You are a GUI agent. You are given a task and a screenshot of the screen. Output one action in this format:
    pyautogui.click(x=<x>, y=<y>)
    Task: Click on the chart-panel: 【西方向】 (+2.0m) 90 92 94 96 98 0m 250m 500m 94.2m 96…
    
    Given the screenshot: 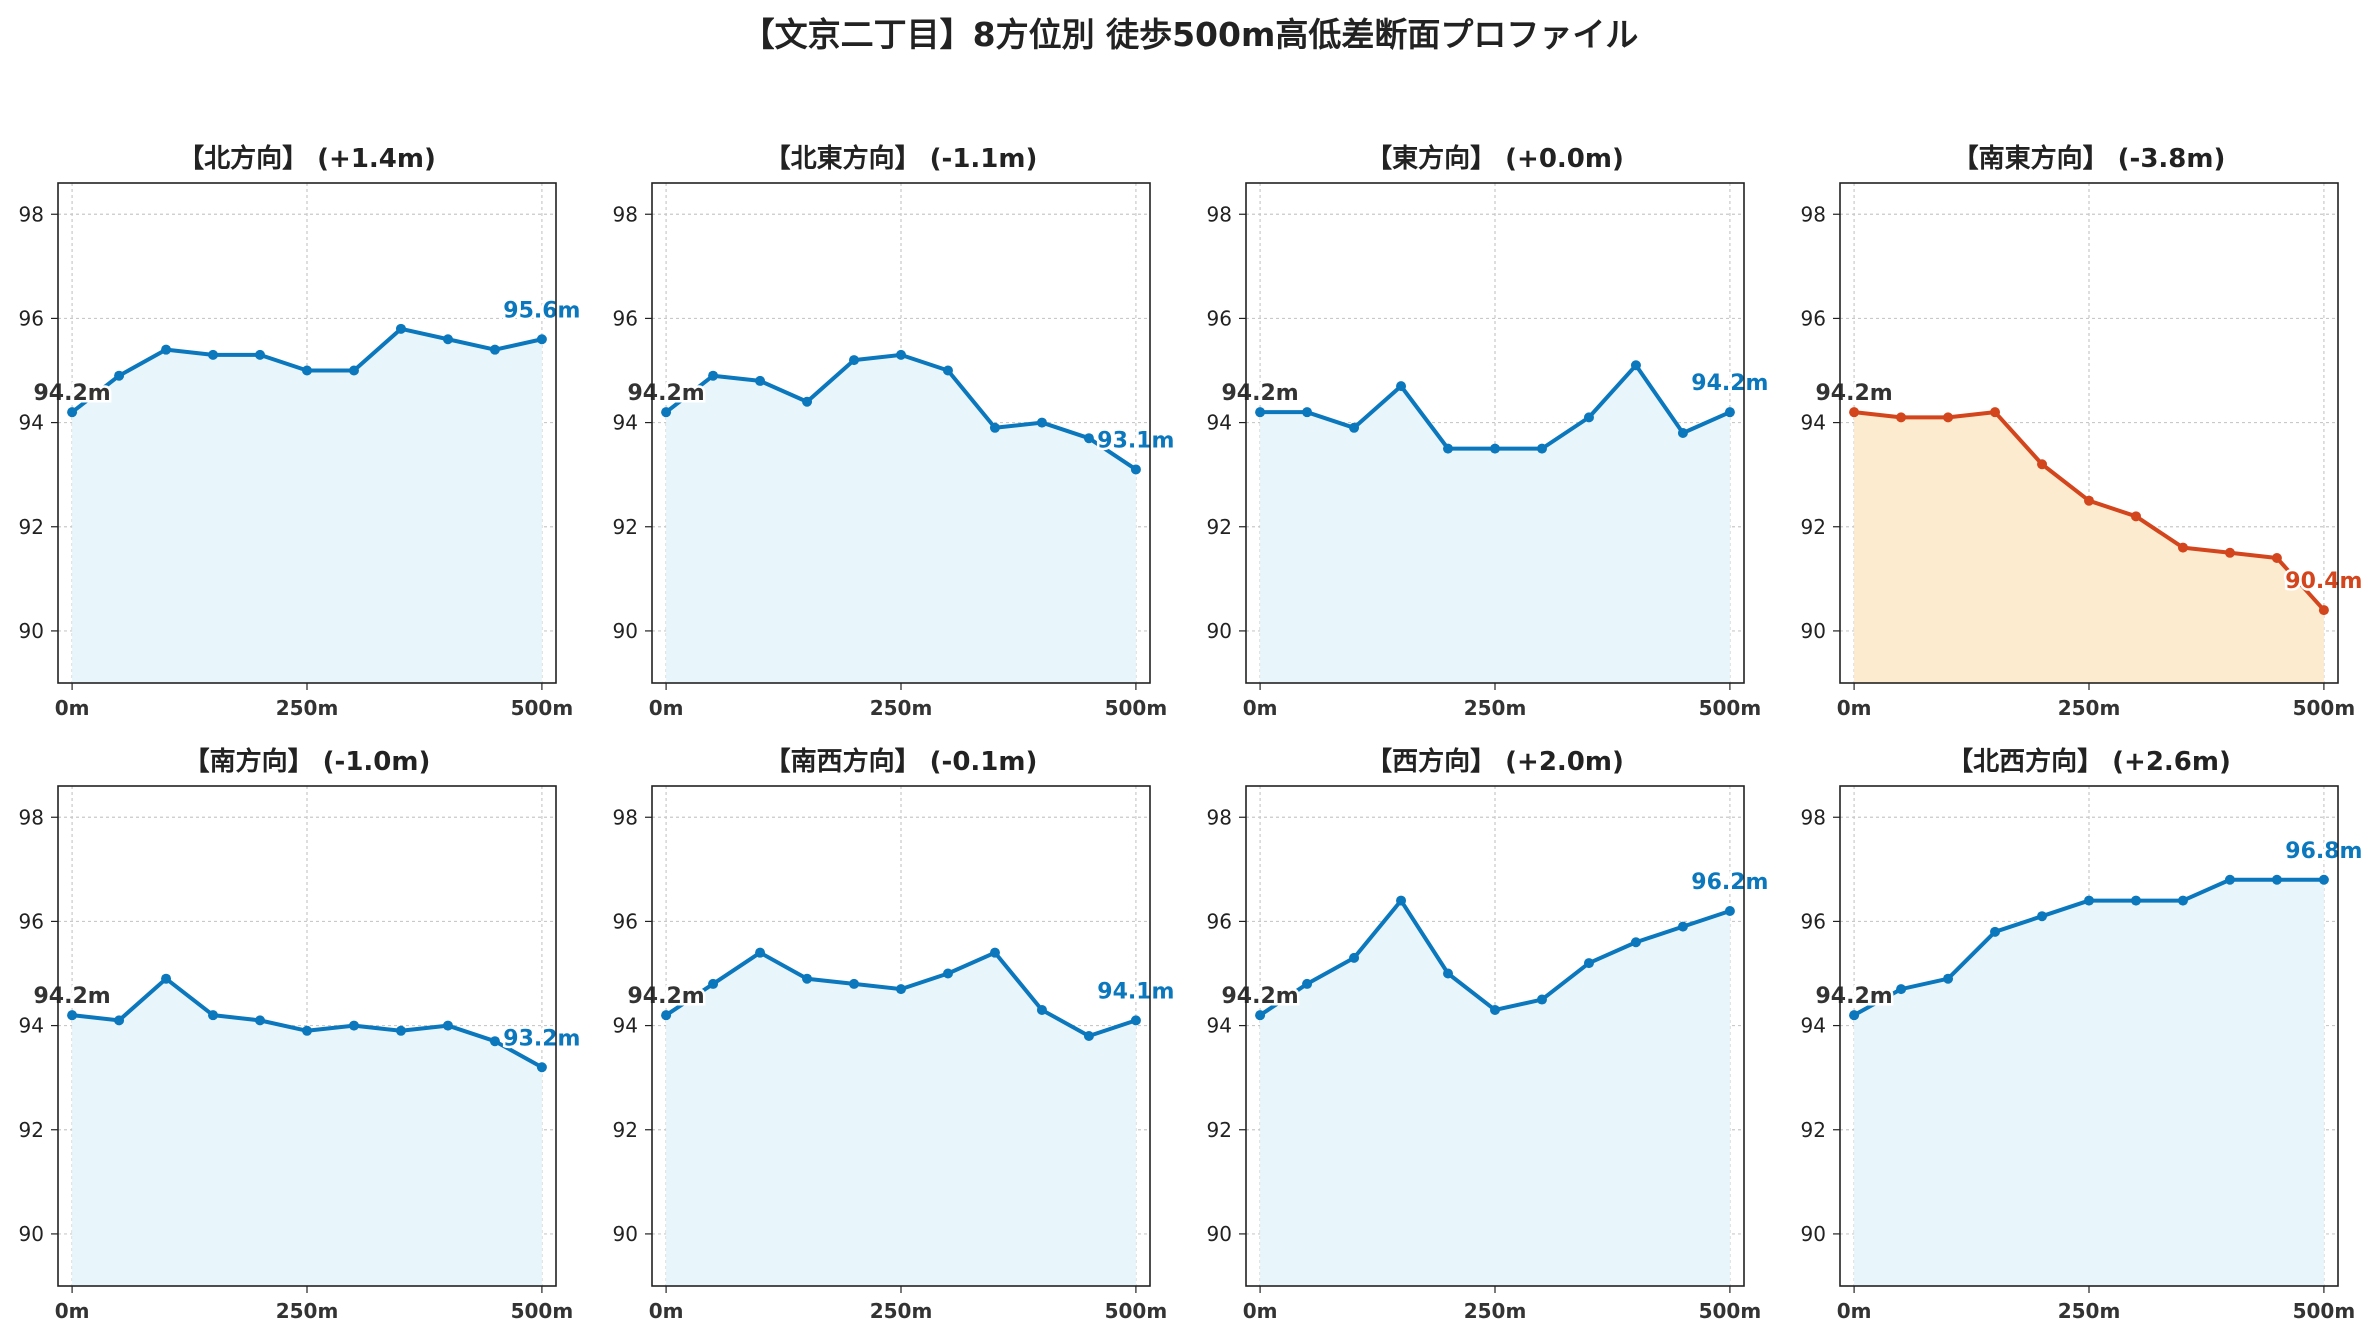 What is the action you would take?
    pyautogui.click(x=1489, y=1034)
    